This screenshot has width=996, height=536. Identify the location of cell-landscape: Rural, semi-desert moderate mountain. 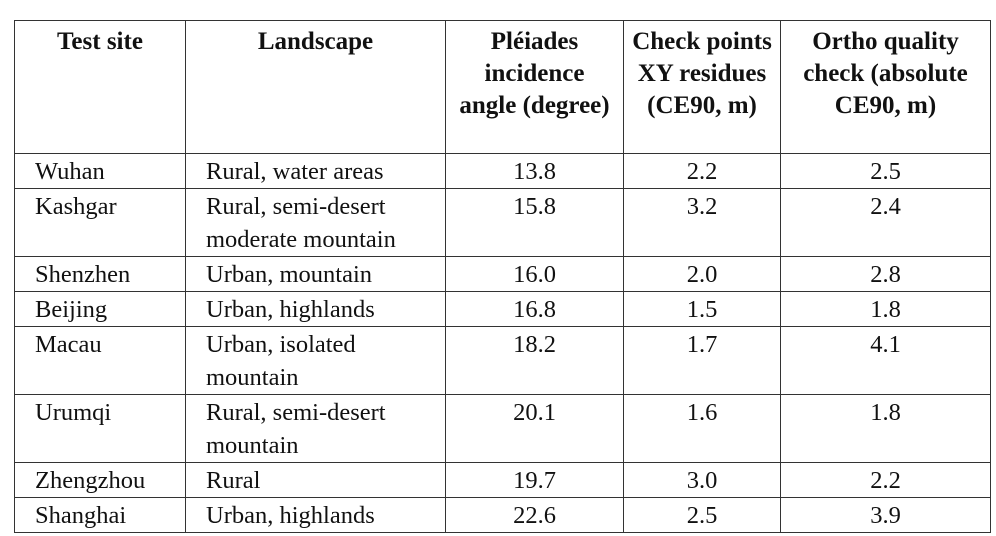
(315, 222).